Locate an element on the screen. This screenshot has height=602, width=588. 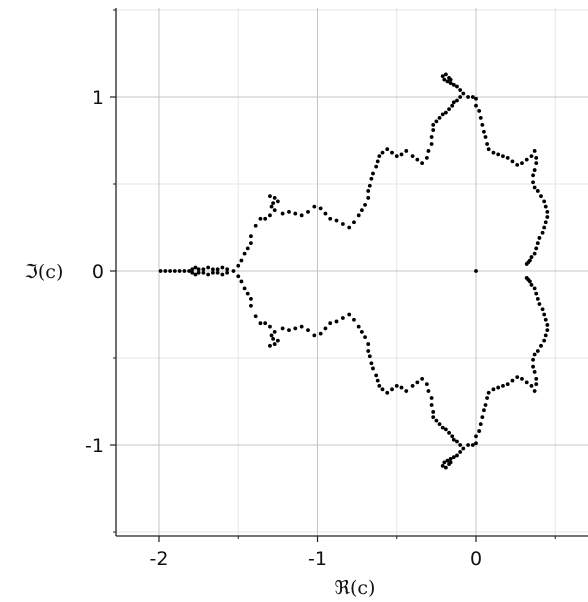
y-tick-label: -1 is located at coordinates (94, 446).